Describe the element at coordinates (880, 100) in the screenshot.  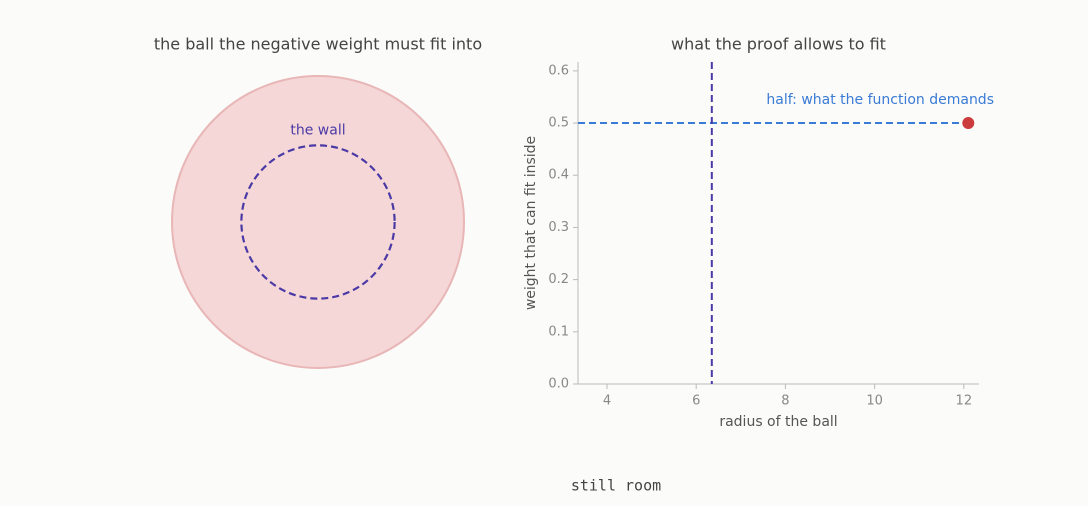
I see `threshold-label: half: what the function demands` at that location.